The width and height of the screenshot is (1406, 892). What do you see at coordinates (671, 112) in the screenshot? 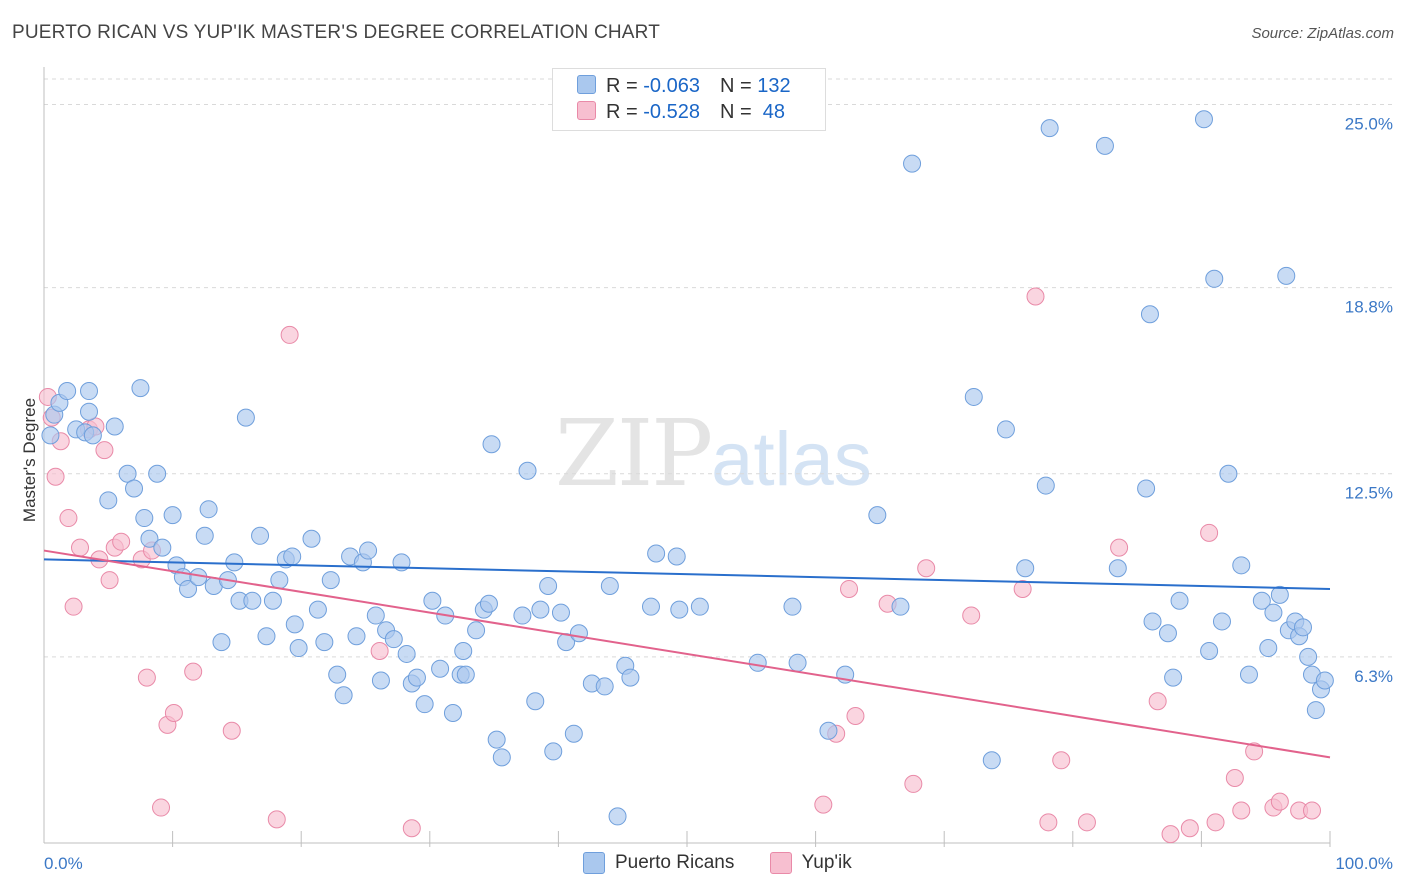
I see `legend-r-value: -0.528` at bounding box center [671, 112].